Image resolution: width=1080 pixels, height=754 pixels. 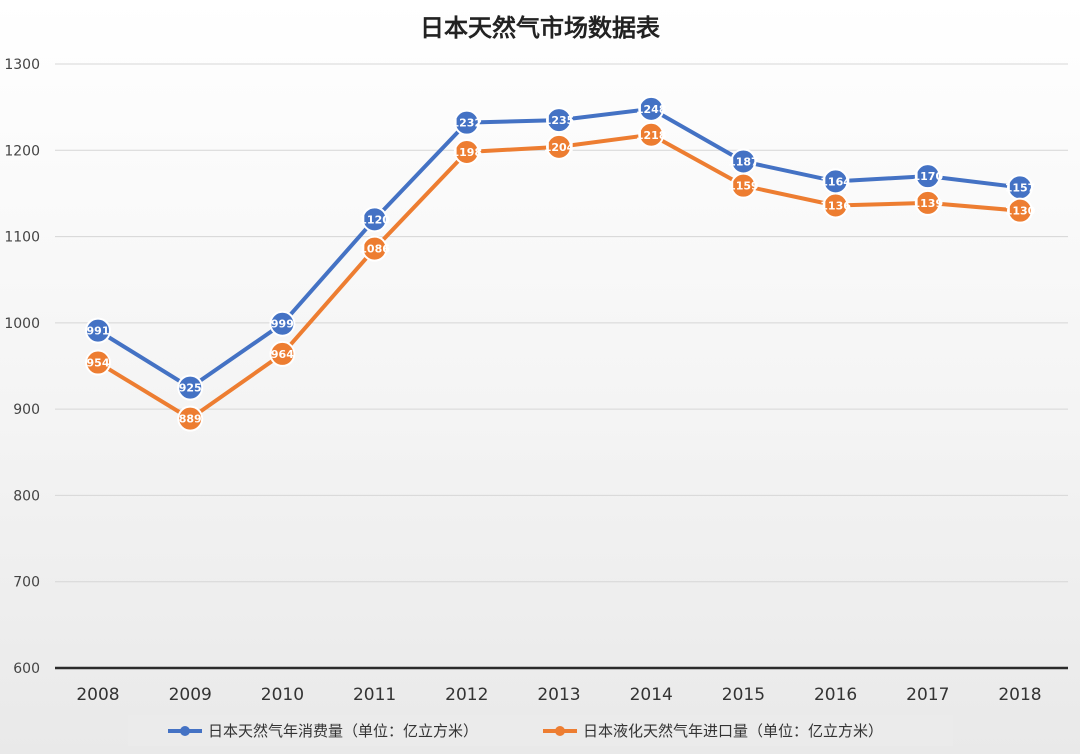 I want to click on x-tick-label: 2009, so click(x=190, y=695).